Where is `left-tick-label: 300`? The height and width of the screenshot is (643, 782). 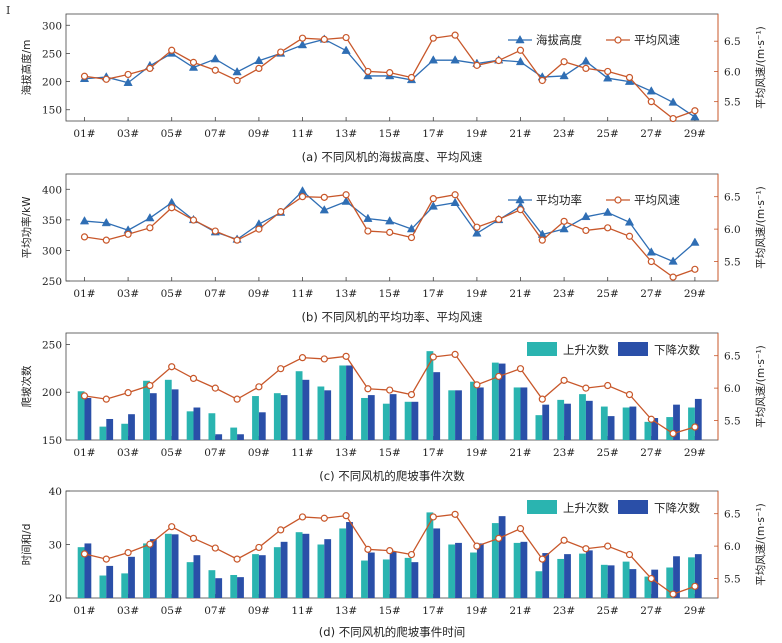
left-tick-label: 300 is located at coordinates (52, 26).